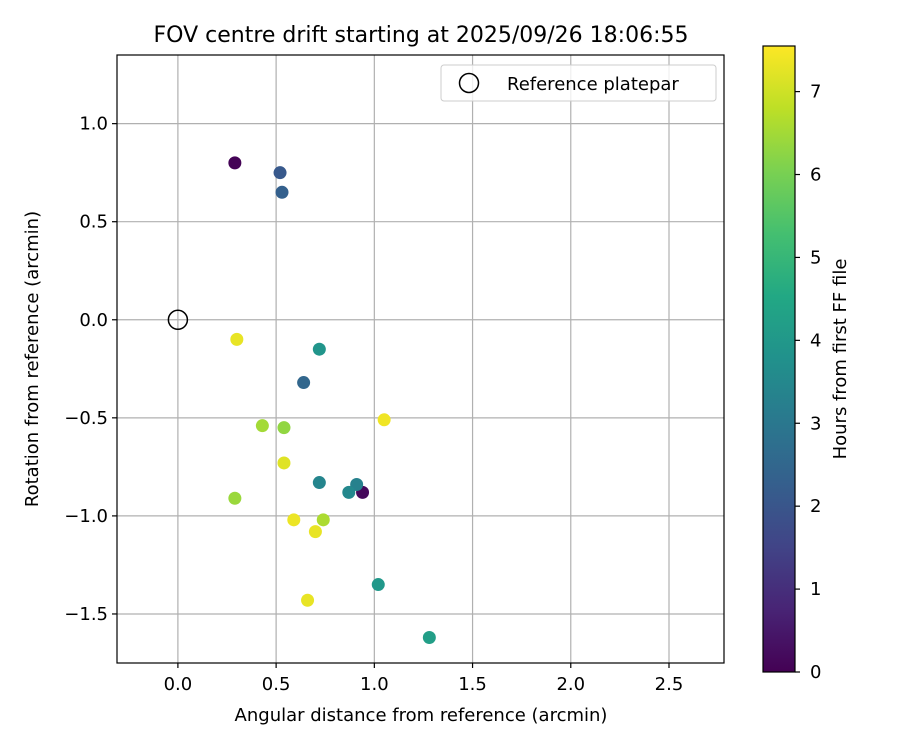  I want to click on x-tick-label: 0.0, so click(178, 684).